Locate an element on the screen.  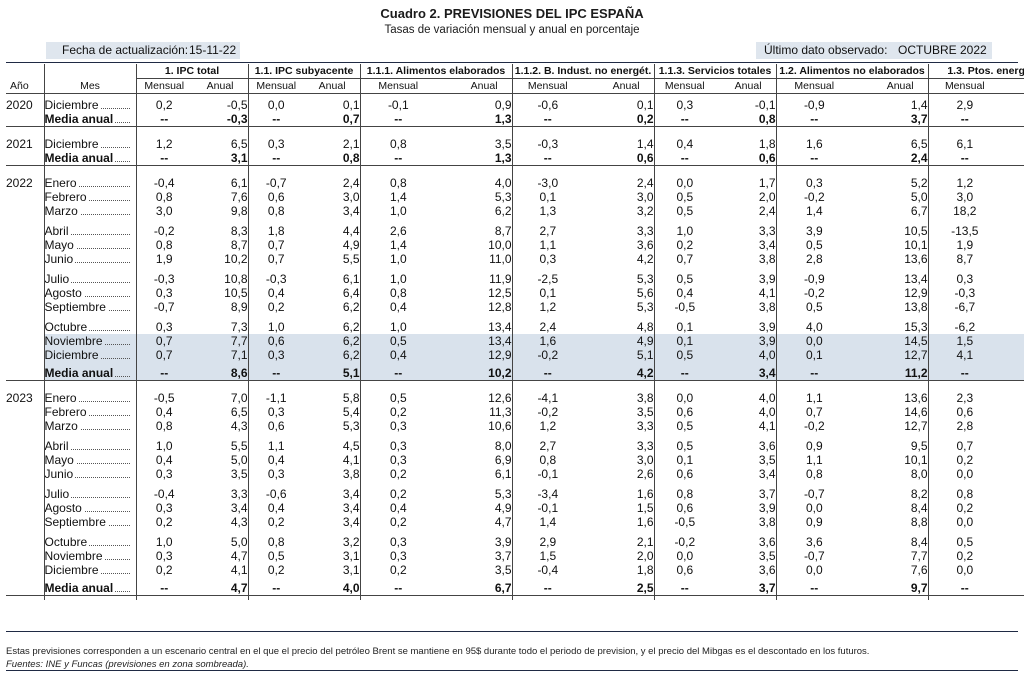
annual-value-cell: 3,8 is located at coordinates (767, 522).